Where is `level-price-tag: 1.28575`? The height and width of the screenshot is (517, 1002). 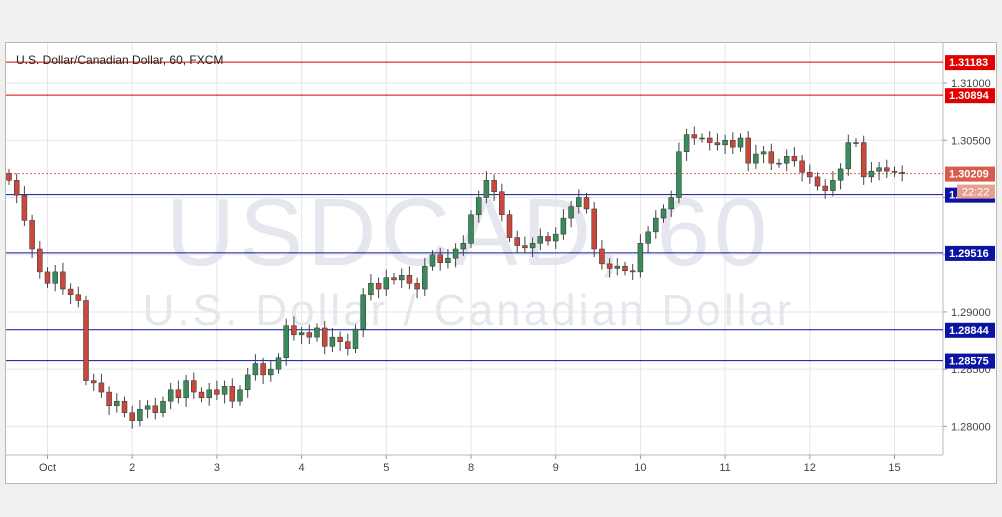 level-price-tag: 1.28575 is located at coordinates (969, 362).